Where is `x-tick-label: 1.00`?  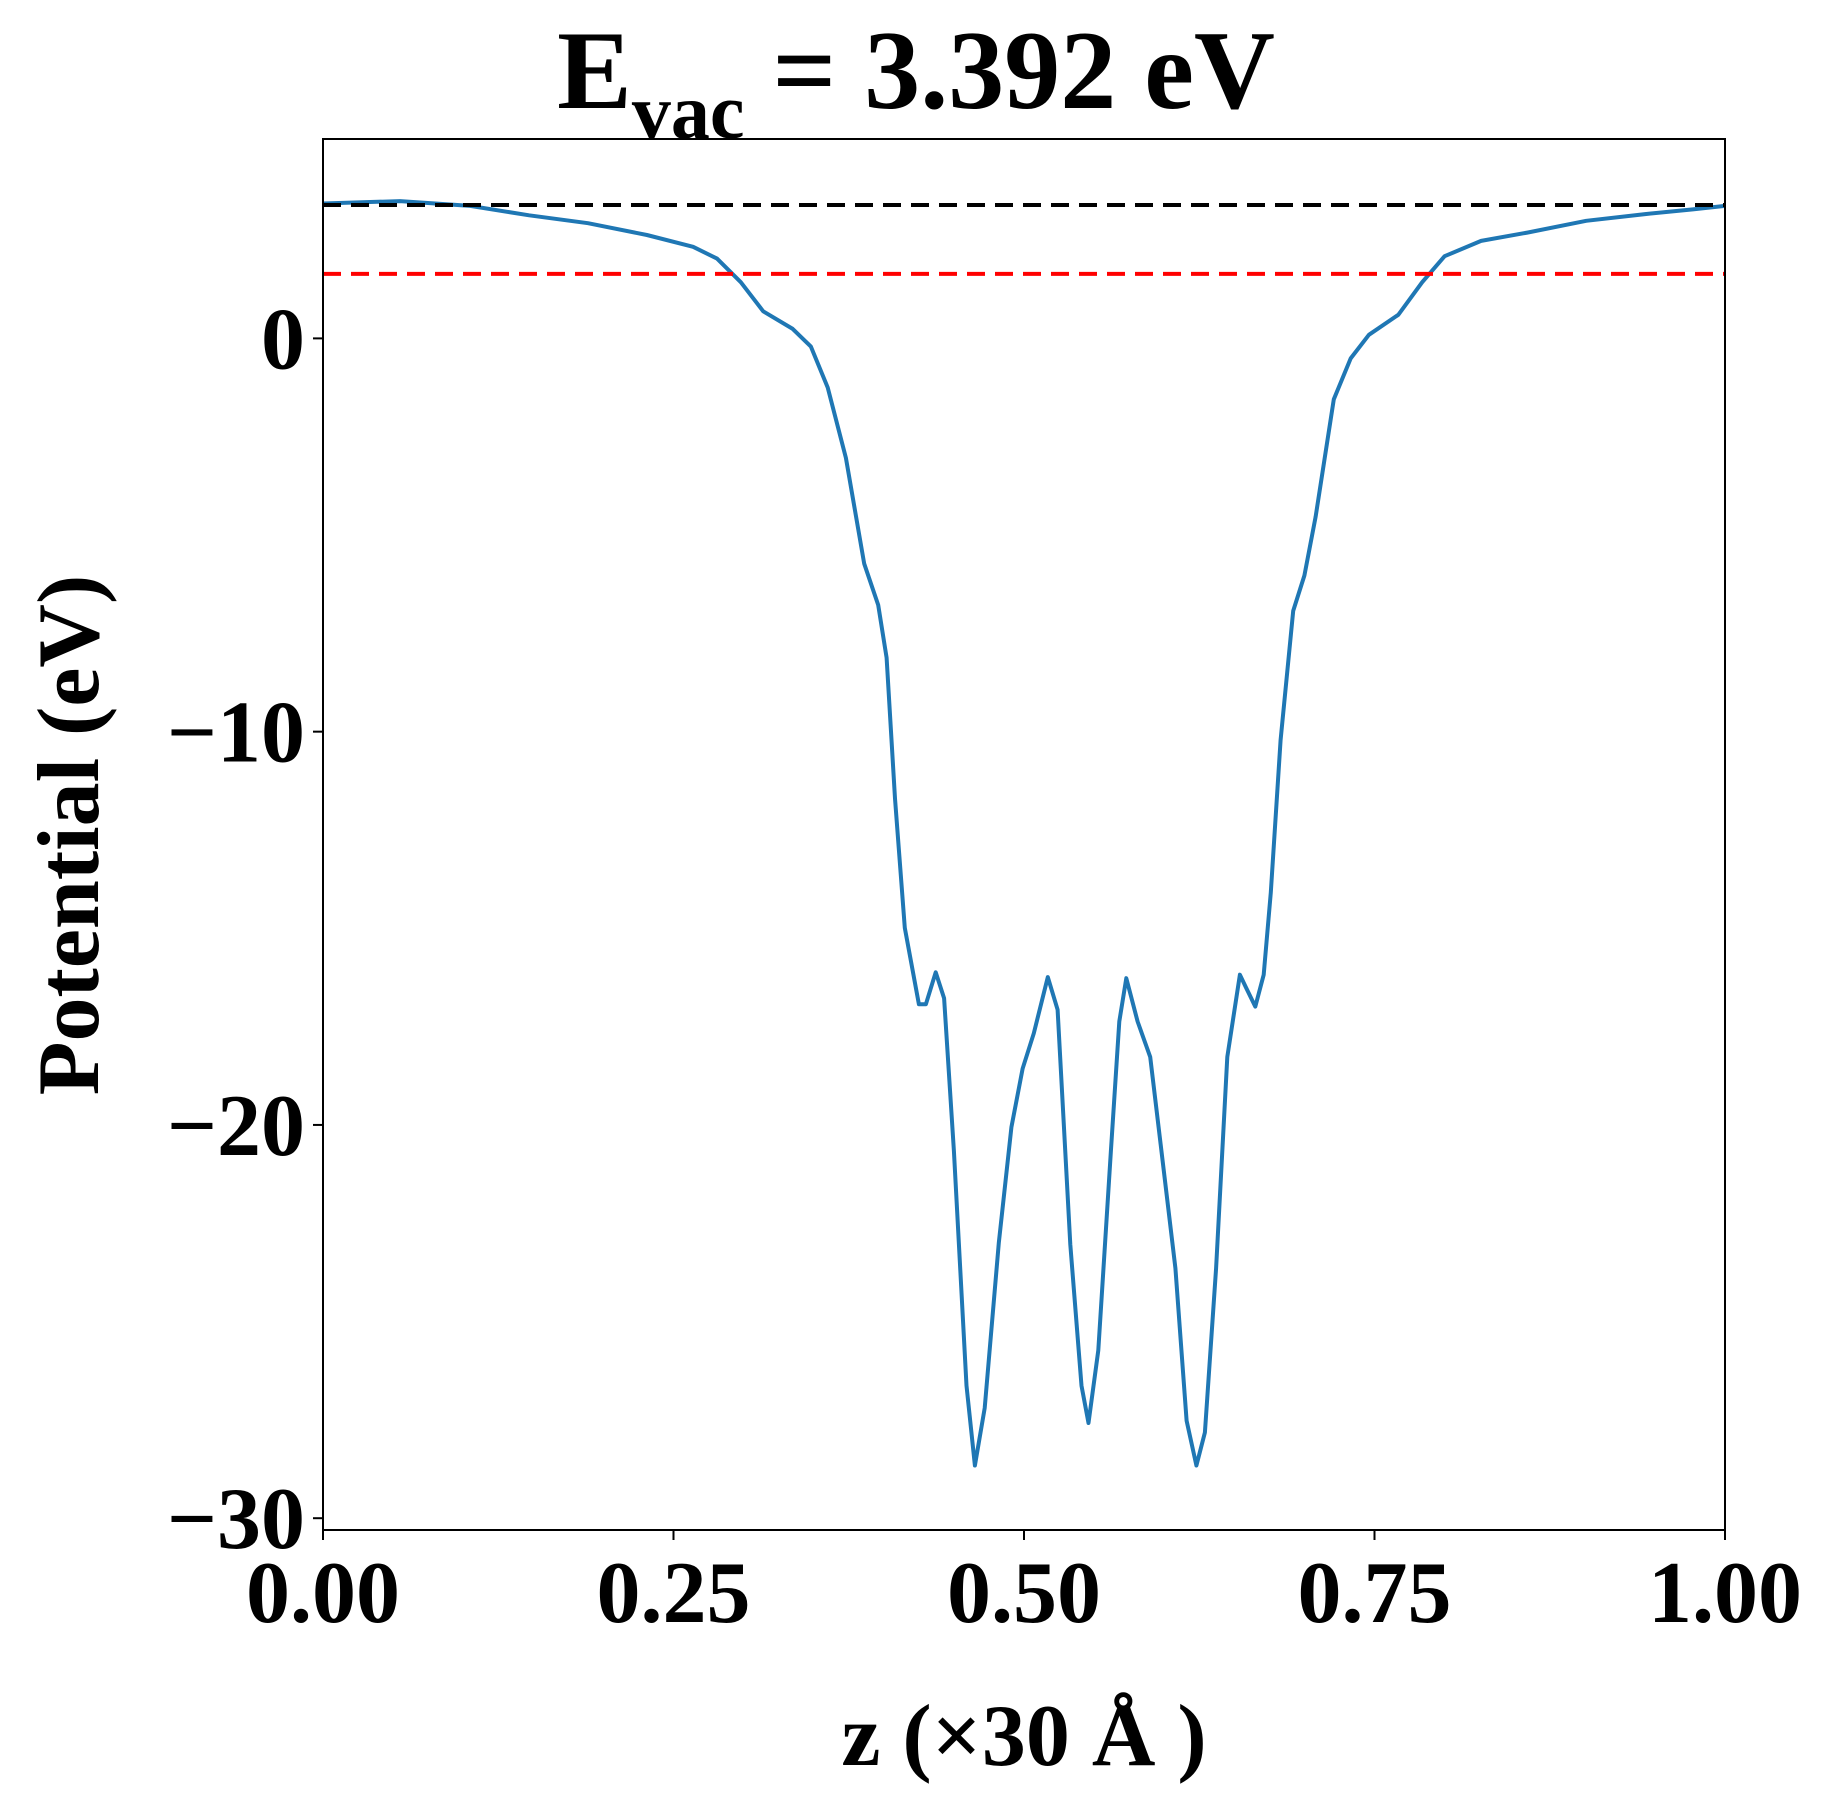 x-tick-label: 1.00 is located at coordinates (1725, 1593).